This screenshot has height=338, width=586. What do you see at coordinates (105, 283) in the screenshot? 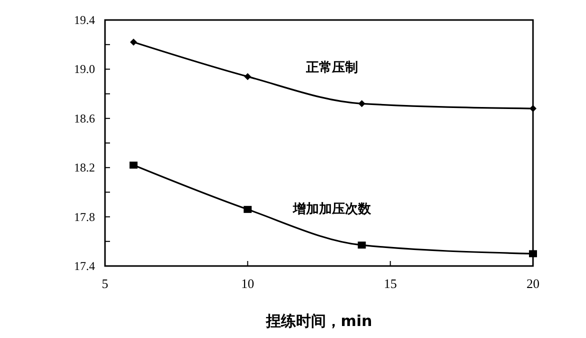
I see `x-tick-label: 5` at bounding box center [105, 283].